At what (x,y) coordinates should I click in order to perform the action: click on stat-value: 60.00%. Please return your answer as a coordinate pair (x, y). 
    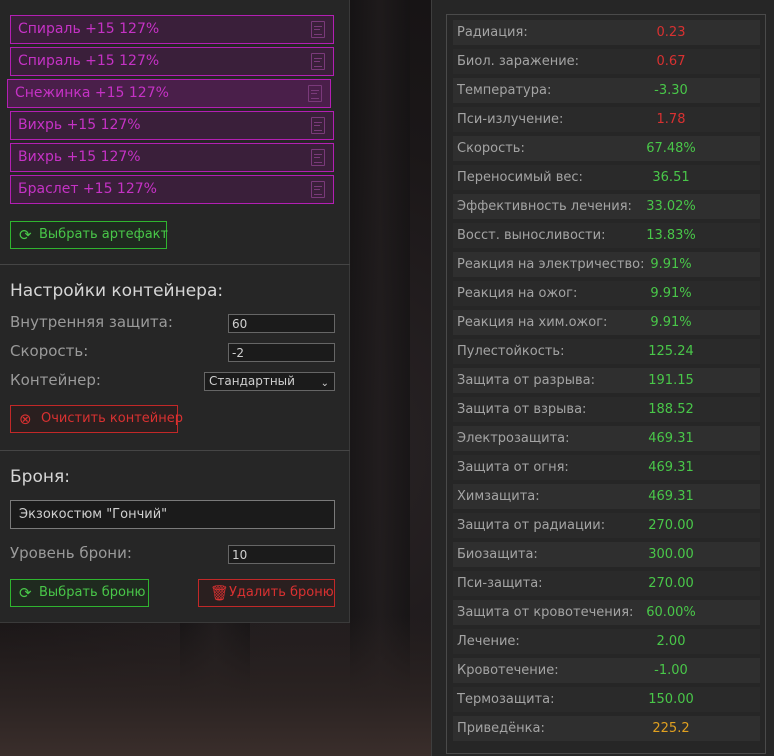
    Looking at the image, I should click on (671, 612).